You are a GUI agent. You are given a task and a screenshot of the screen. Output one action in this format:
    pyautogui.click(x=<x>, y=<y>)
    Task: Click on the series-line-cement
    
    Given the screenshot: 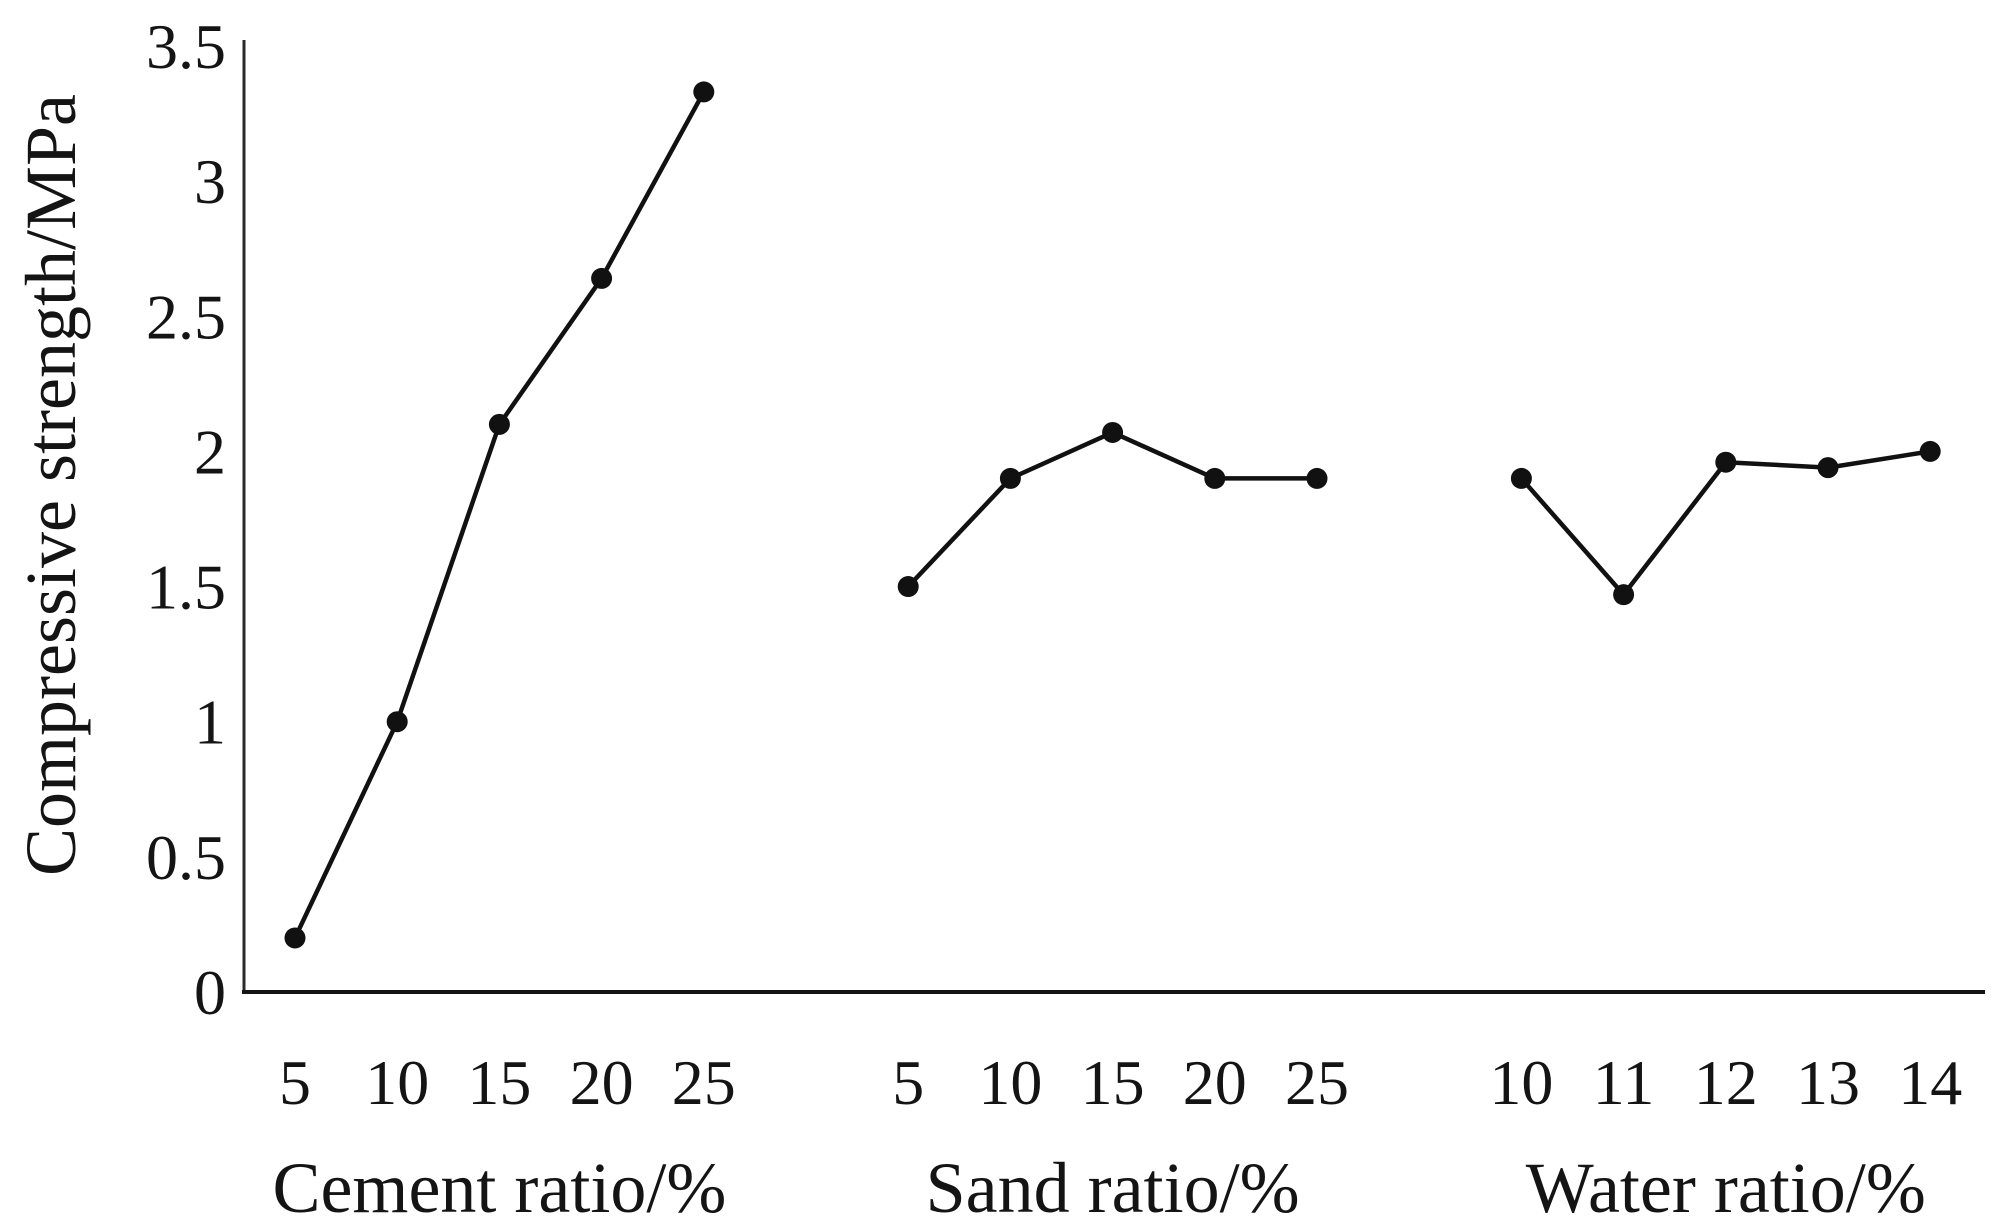 What is the action you would take?
    pyautogui.click(x=499, y=515)
    